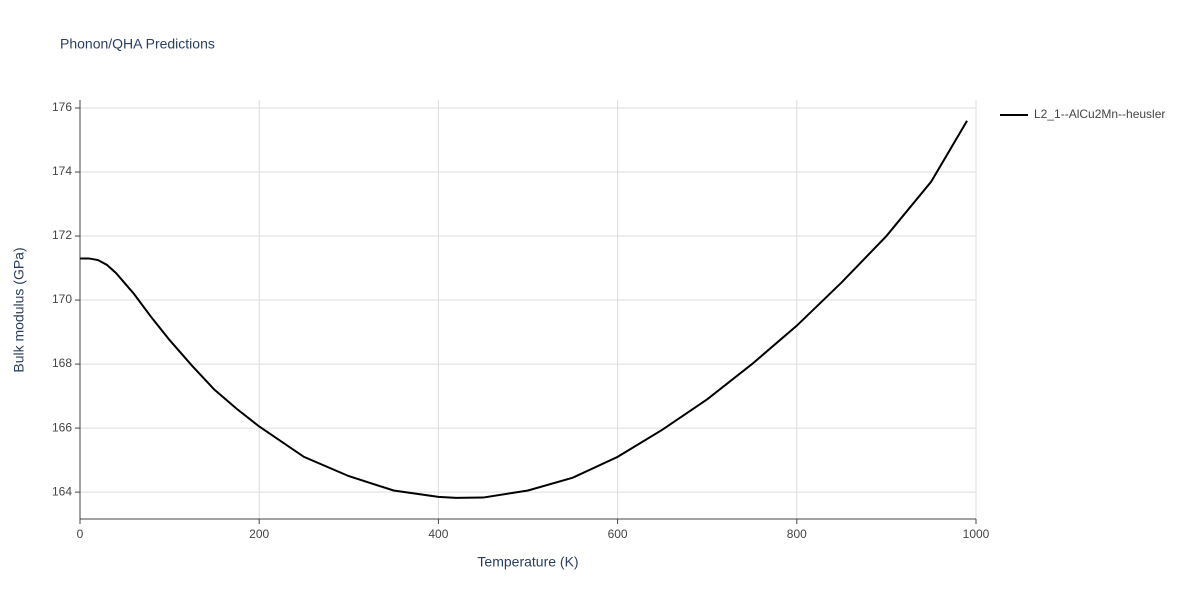 Image resolution: width=1200 pixels, height=605 pixels. I want to click on y-tick-label: 168, so click(62, 363).